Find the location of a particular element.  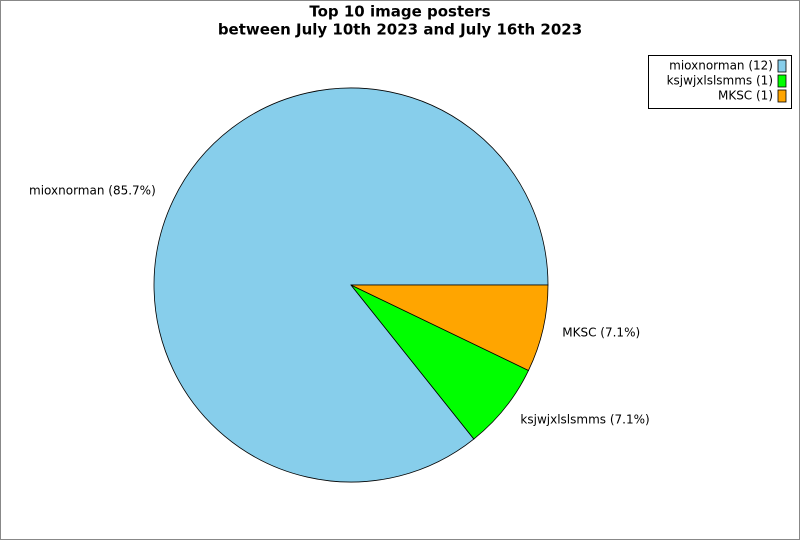

slice-label: ksjwjxlslsmms (7.1%) is located at coordinates (584, 420).